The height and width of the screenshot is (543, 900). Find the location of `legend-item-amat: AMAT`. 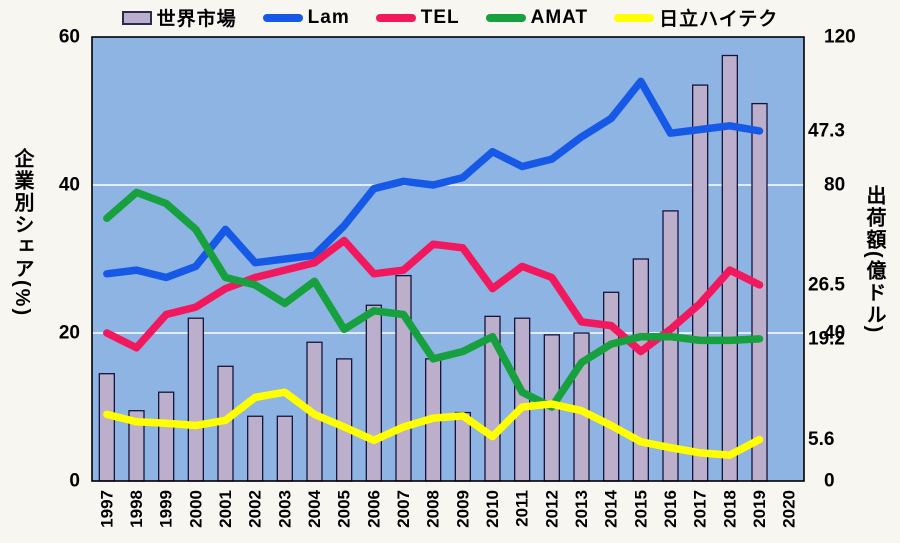

legend-item-amat: AMAT is located at coordinates (537, 17).